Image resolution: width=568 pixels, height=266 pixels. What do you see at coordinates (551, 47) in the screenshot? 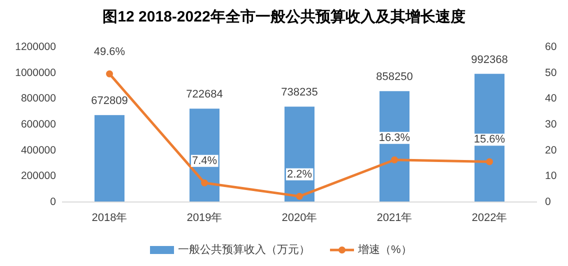
I see `y2-tick-label: 60` at bounding box center [551, 47].